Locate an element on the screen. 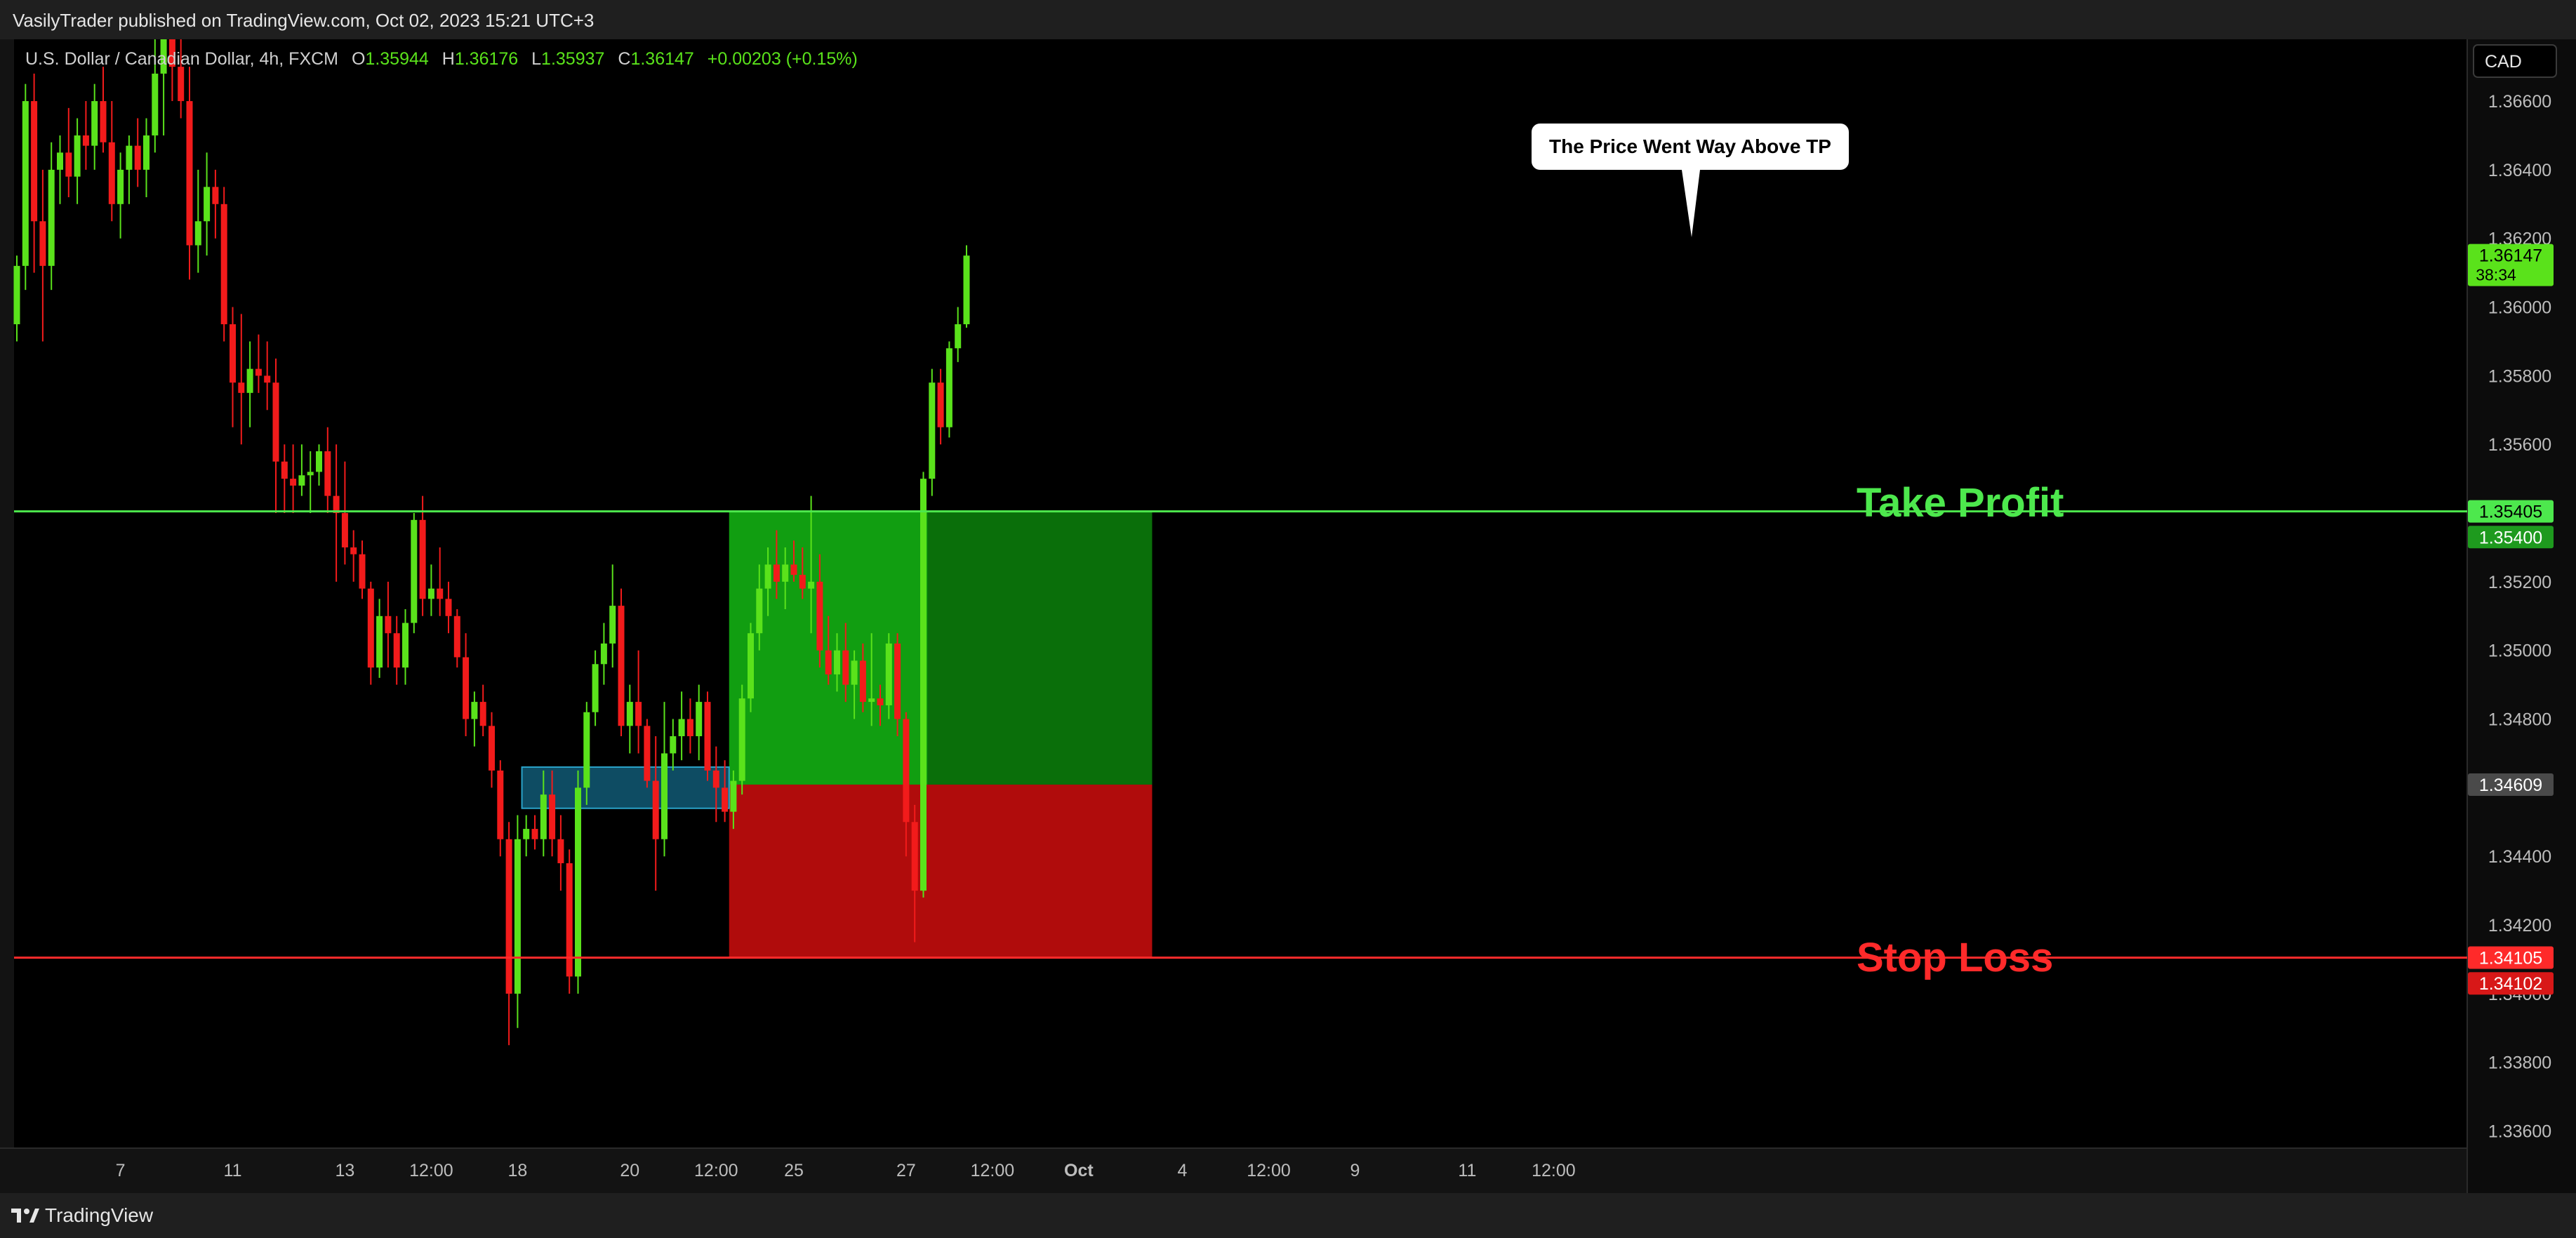 The height and width of the screenshot is (1238, 2576). take-profit-zone-reached is located at coordinates (1040, 648).